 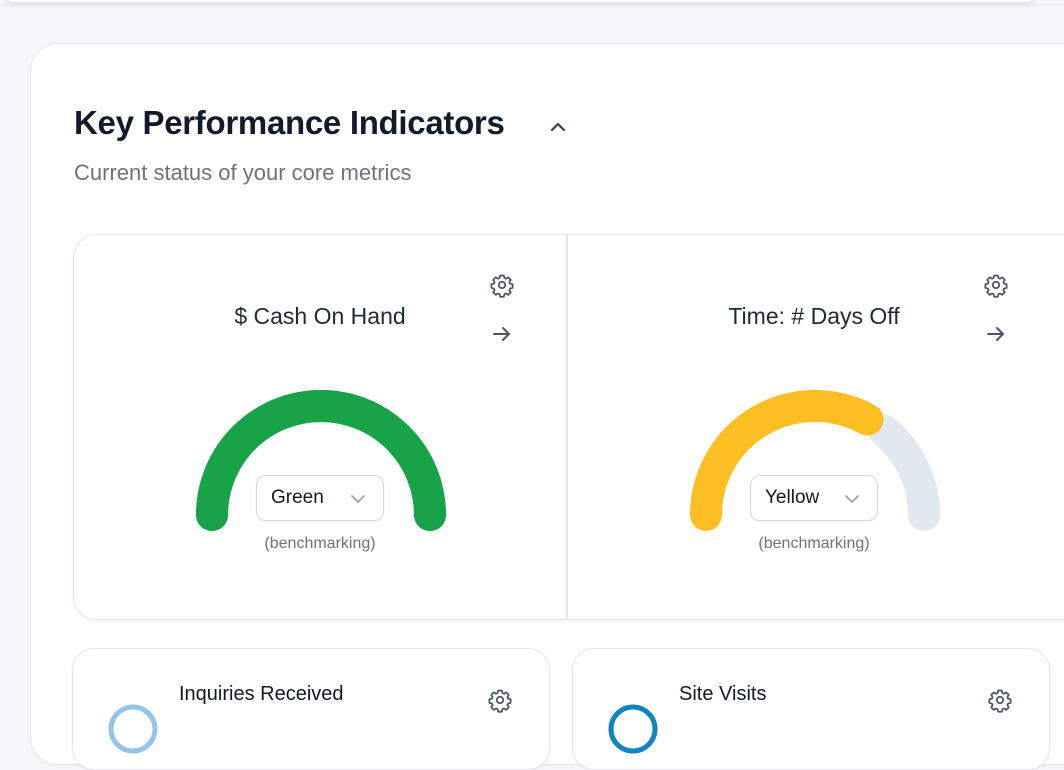 What do you see at coordinates (289, 122) in the screenshot?
I see `panel-title: Key Performance Indicators` at bounding box center [289, 122].